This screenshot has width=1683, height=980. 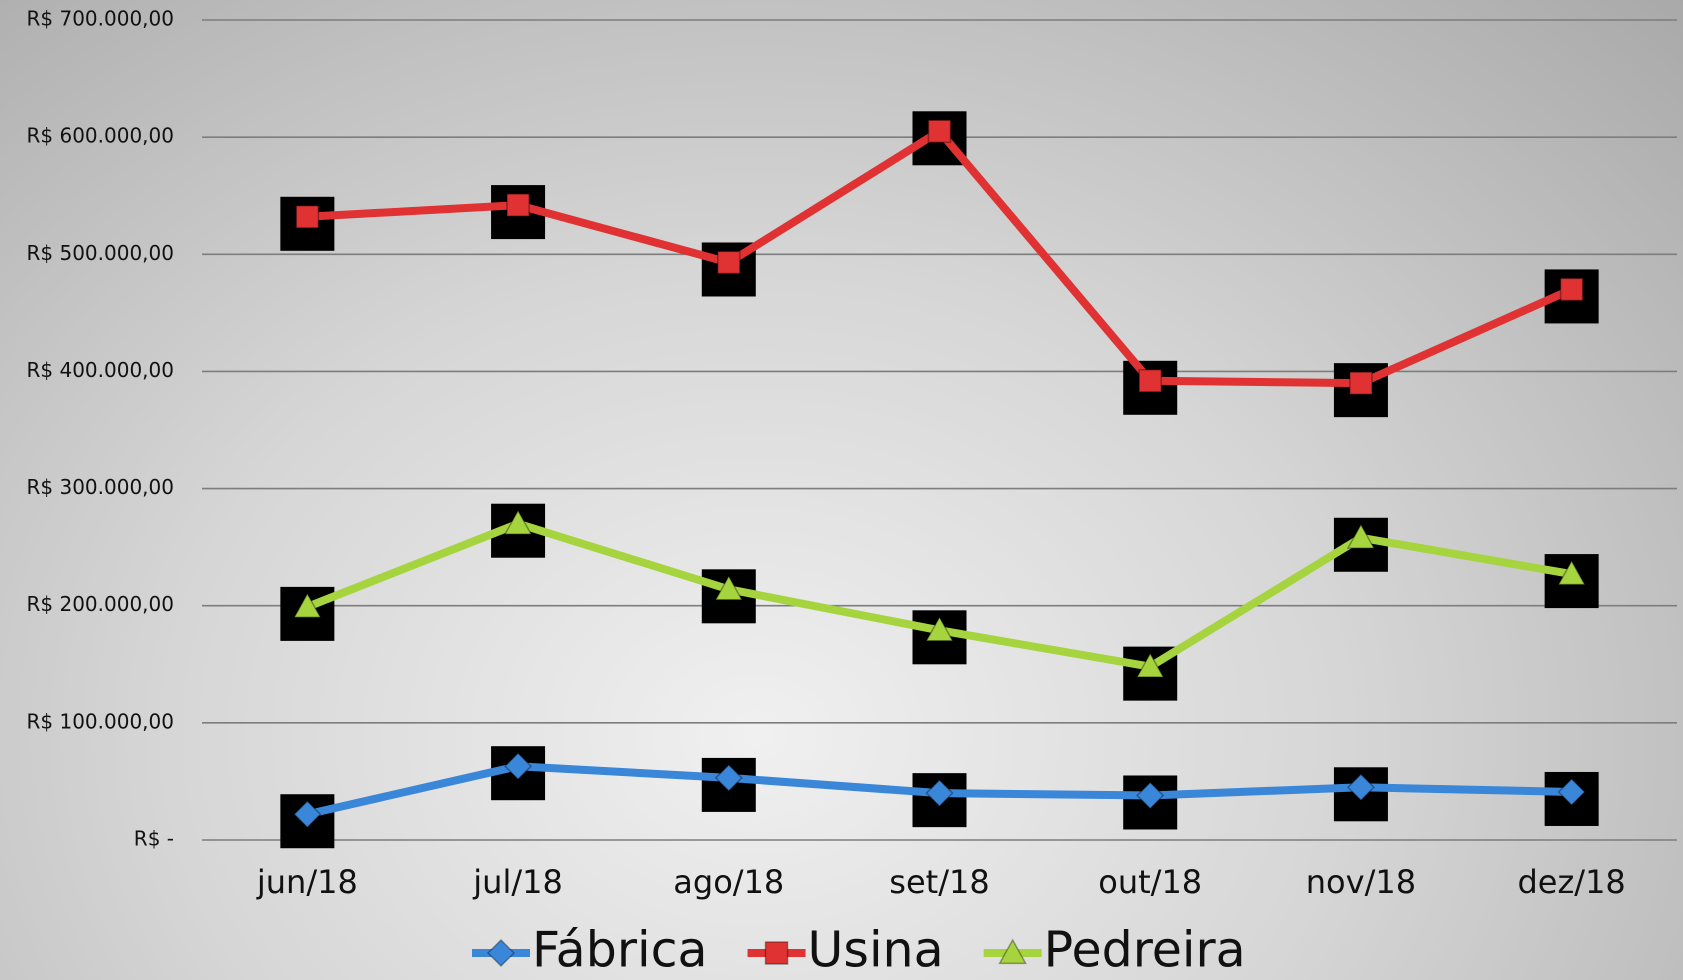 I want to click on y-tick-label: R$ 200.000,00, so click(x=101, y=604).